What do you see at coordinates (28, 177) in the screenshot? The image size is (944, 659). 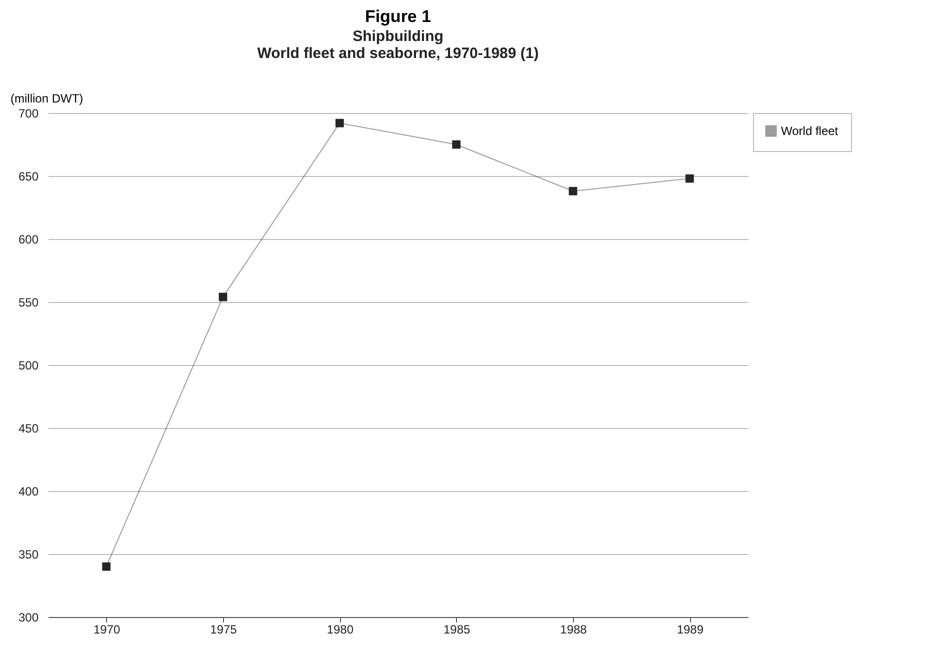 I see `y-tick-label: 650` at bounding box center [28, 177].